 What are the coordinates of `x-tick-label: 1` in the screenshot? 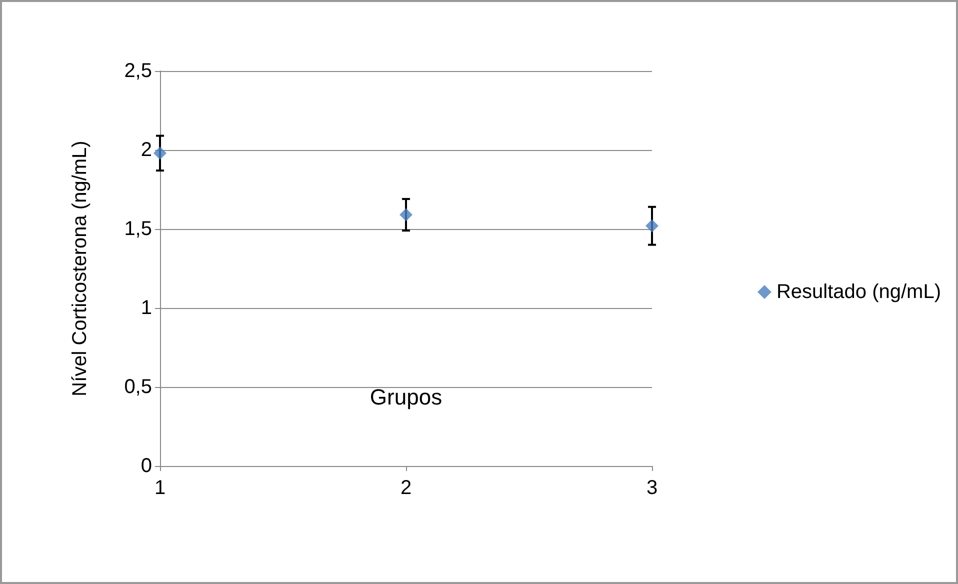 It's located at (160, 488).